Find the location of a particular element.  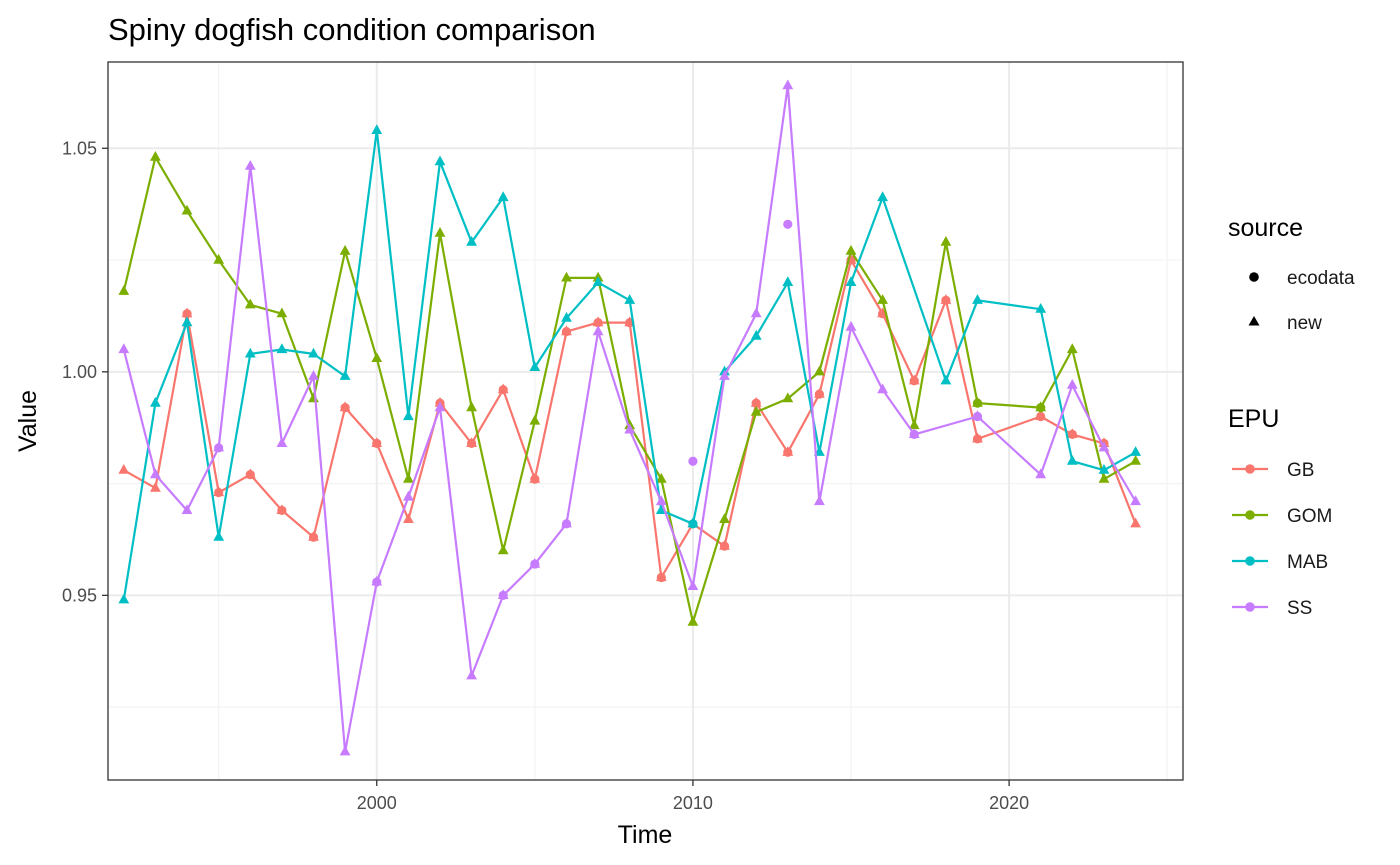

y-axis-ticks: 0.95 1.00 1.05 is located at coordinates (85, 371).